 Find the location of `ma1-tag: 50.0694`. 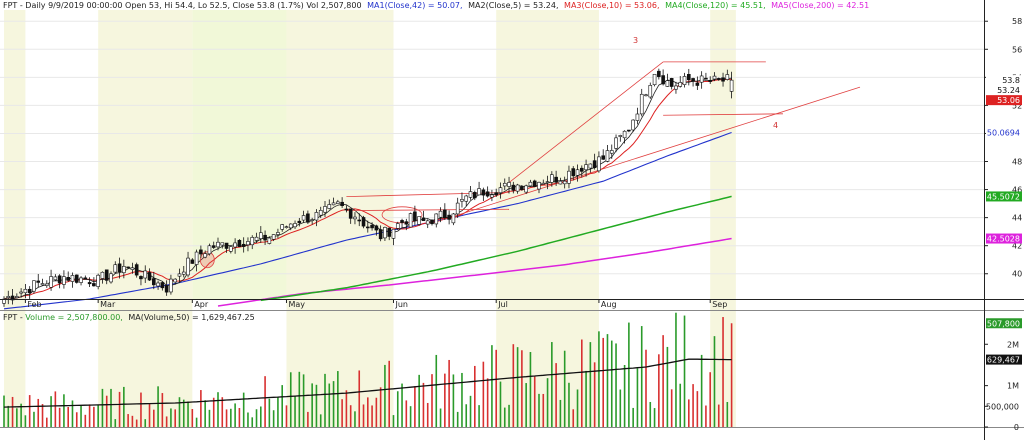

ma1-tag: 50.0694 is located at coordinates (1003, 132).